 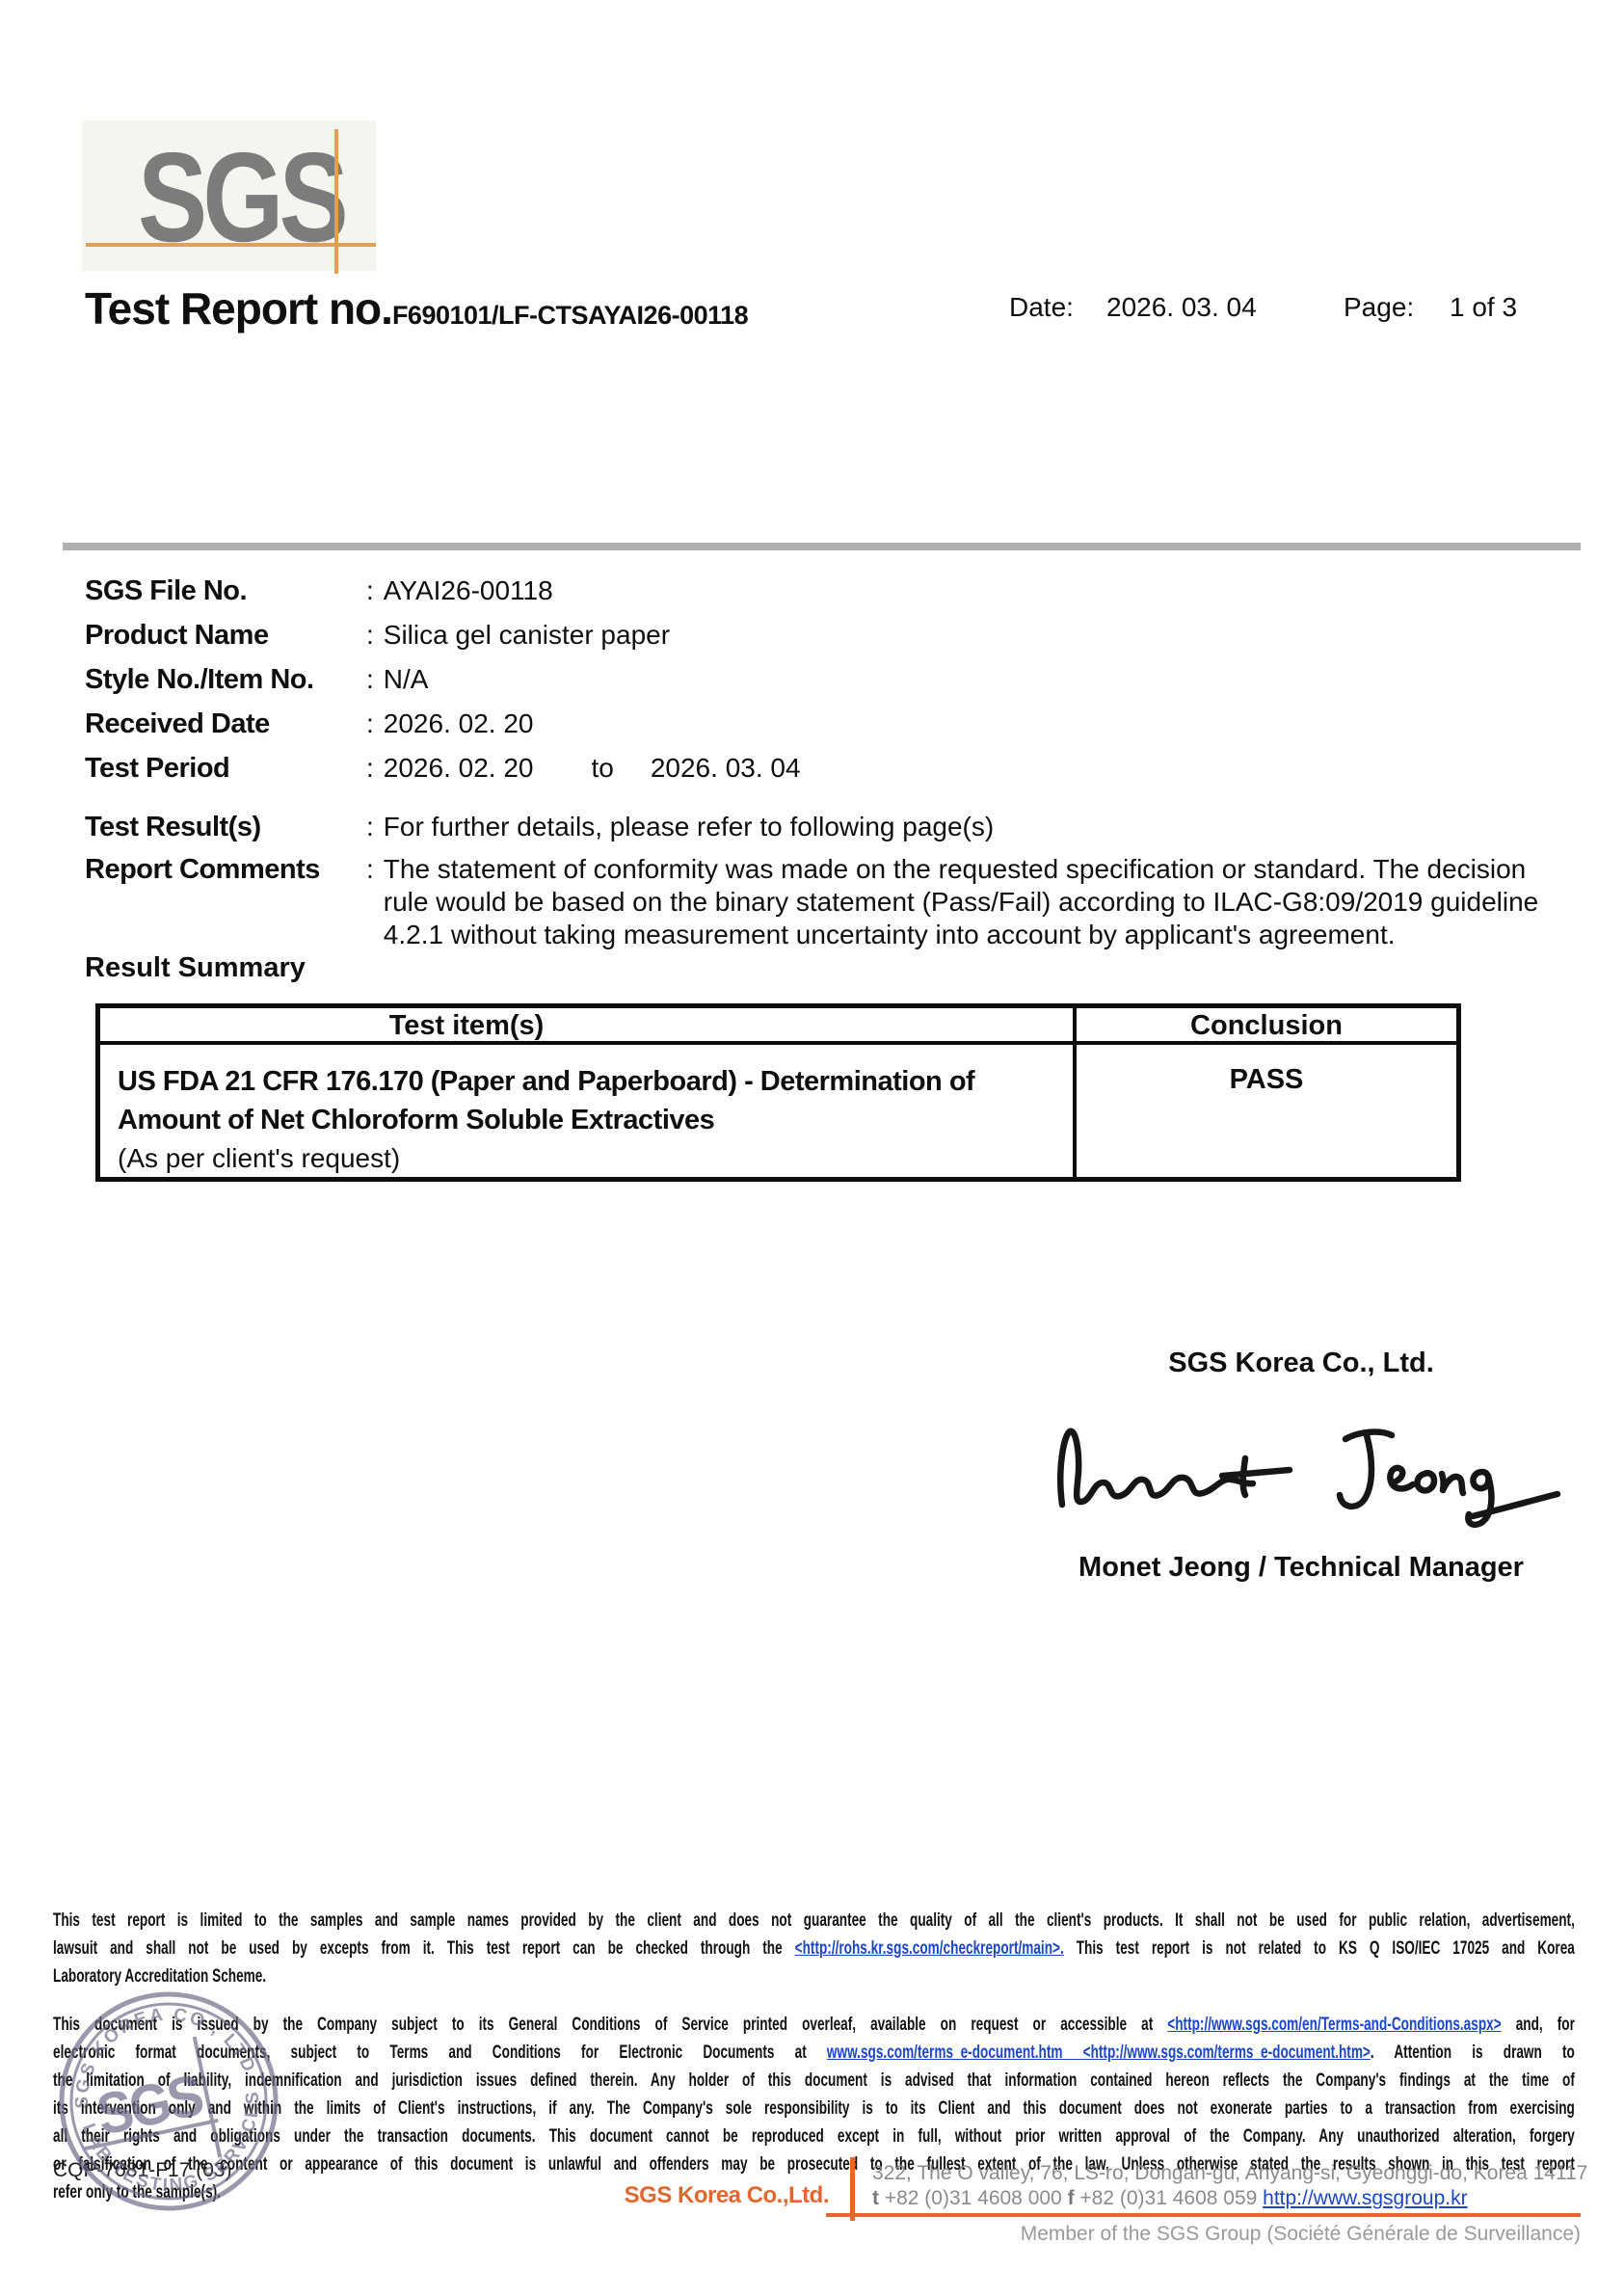 I want to click on info-value: : Silica gel canister paper, so click(x=518, y=635).